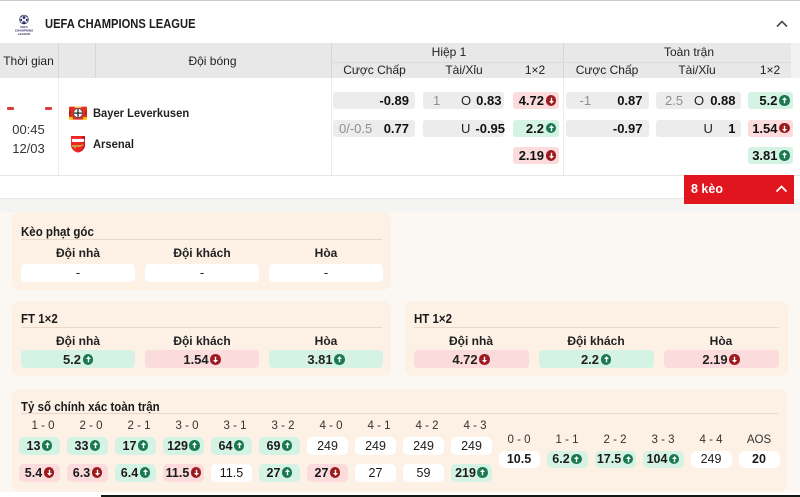 This screenshot has height=497, width=800. Describe the element at coordinates (24, 34) in the screenshot. I see `svg-text: LEAGUE` at that location.